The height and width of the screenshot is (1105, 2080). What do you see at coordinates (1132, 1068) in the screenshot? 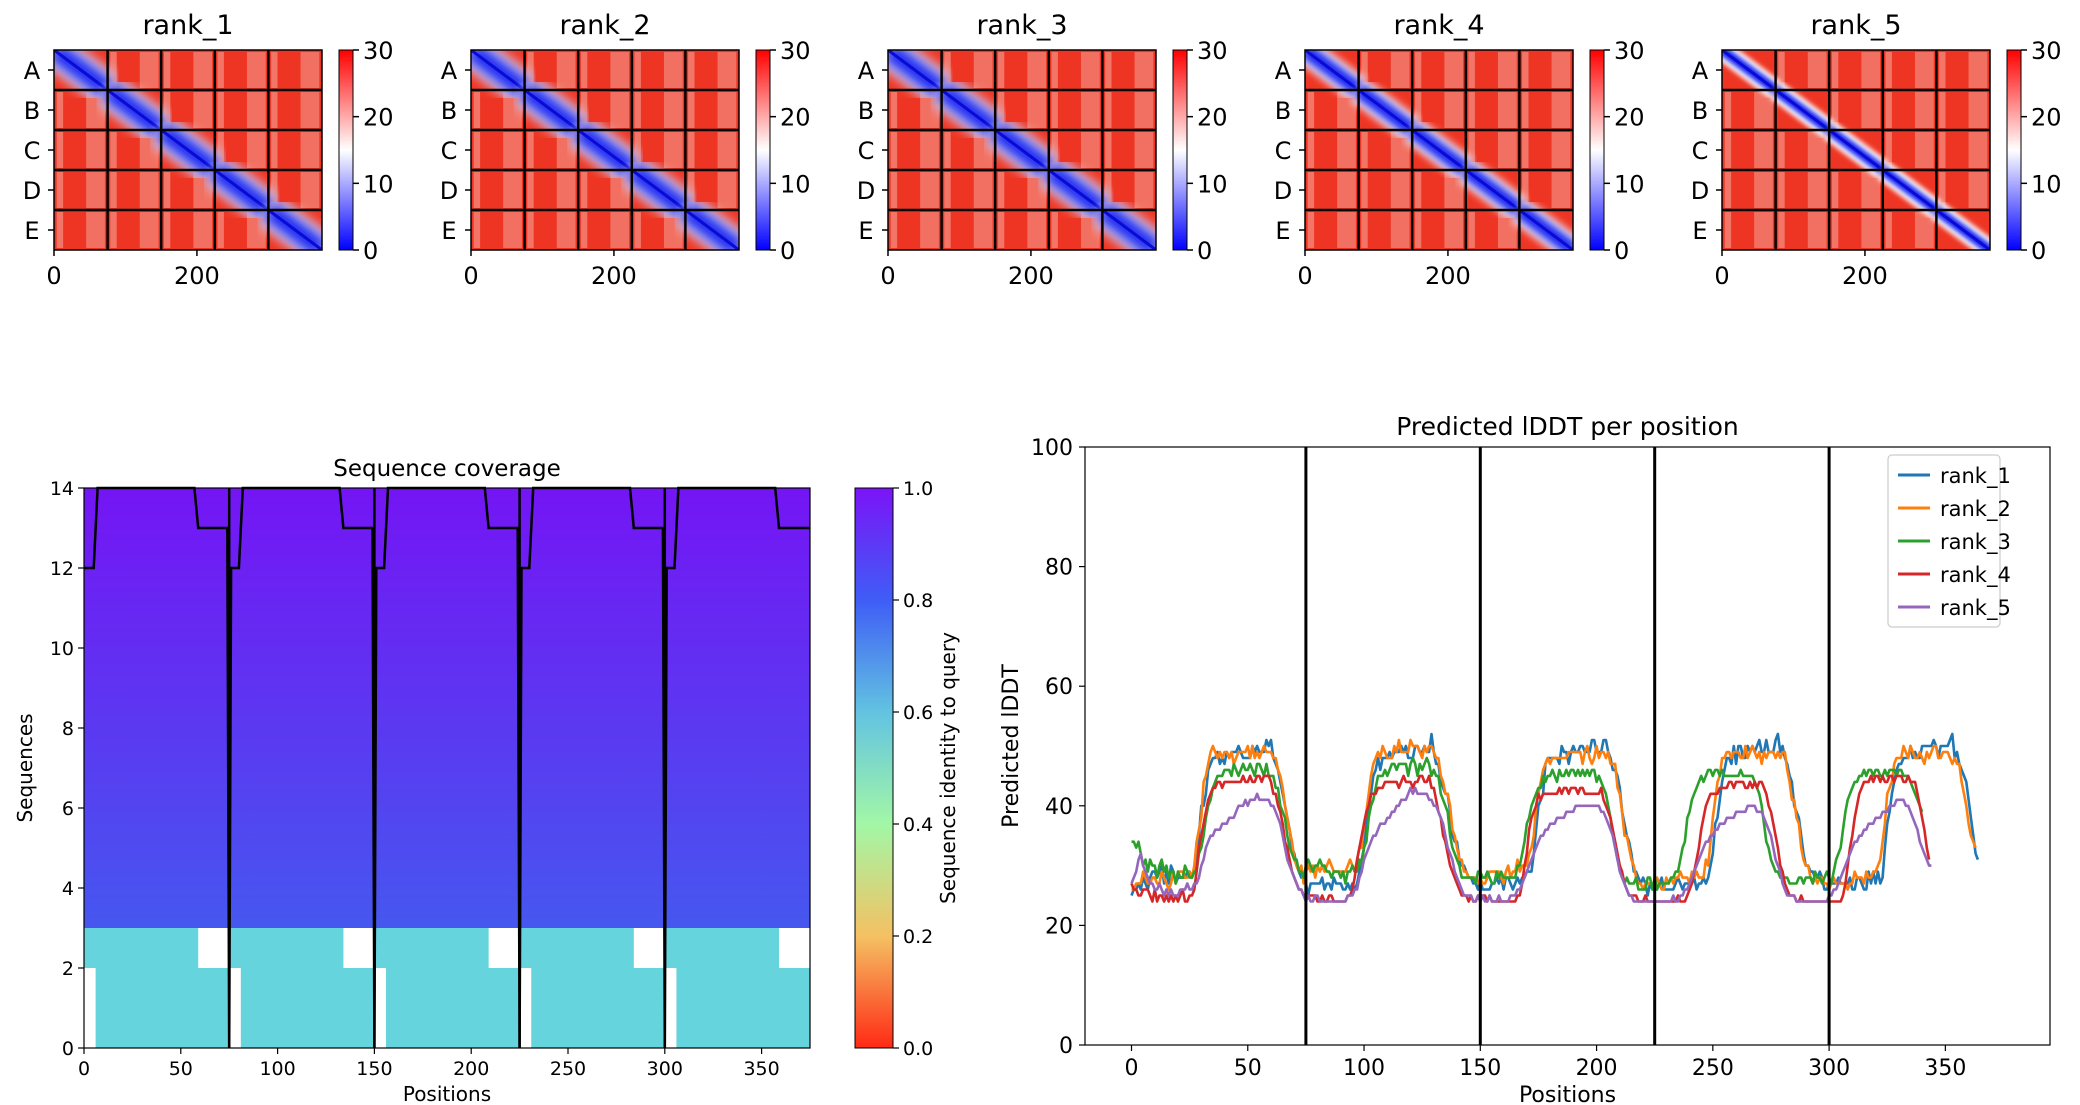
I see `plddt-xtick-label: 0` at bounding box center [1132, 1068].